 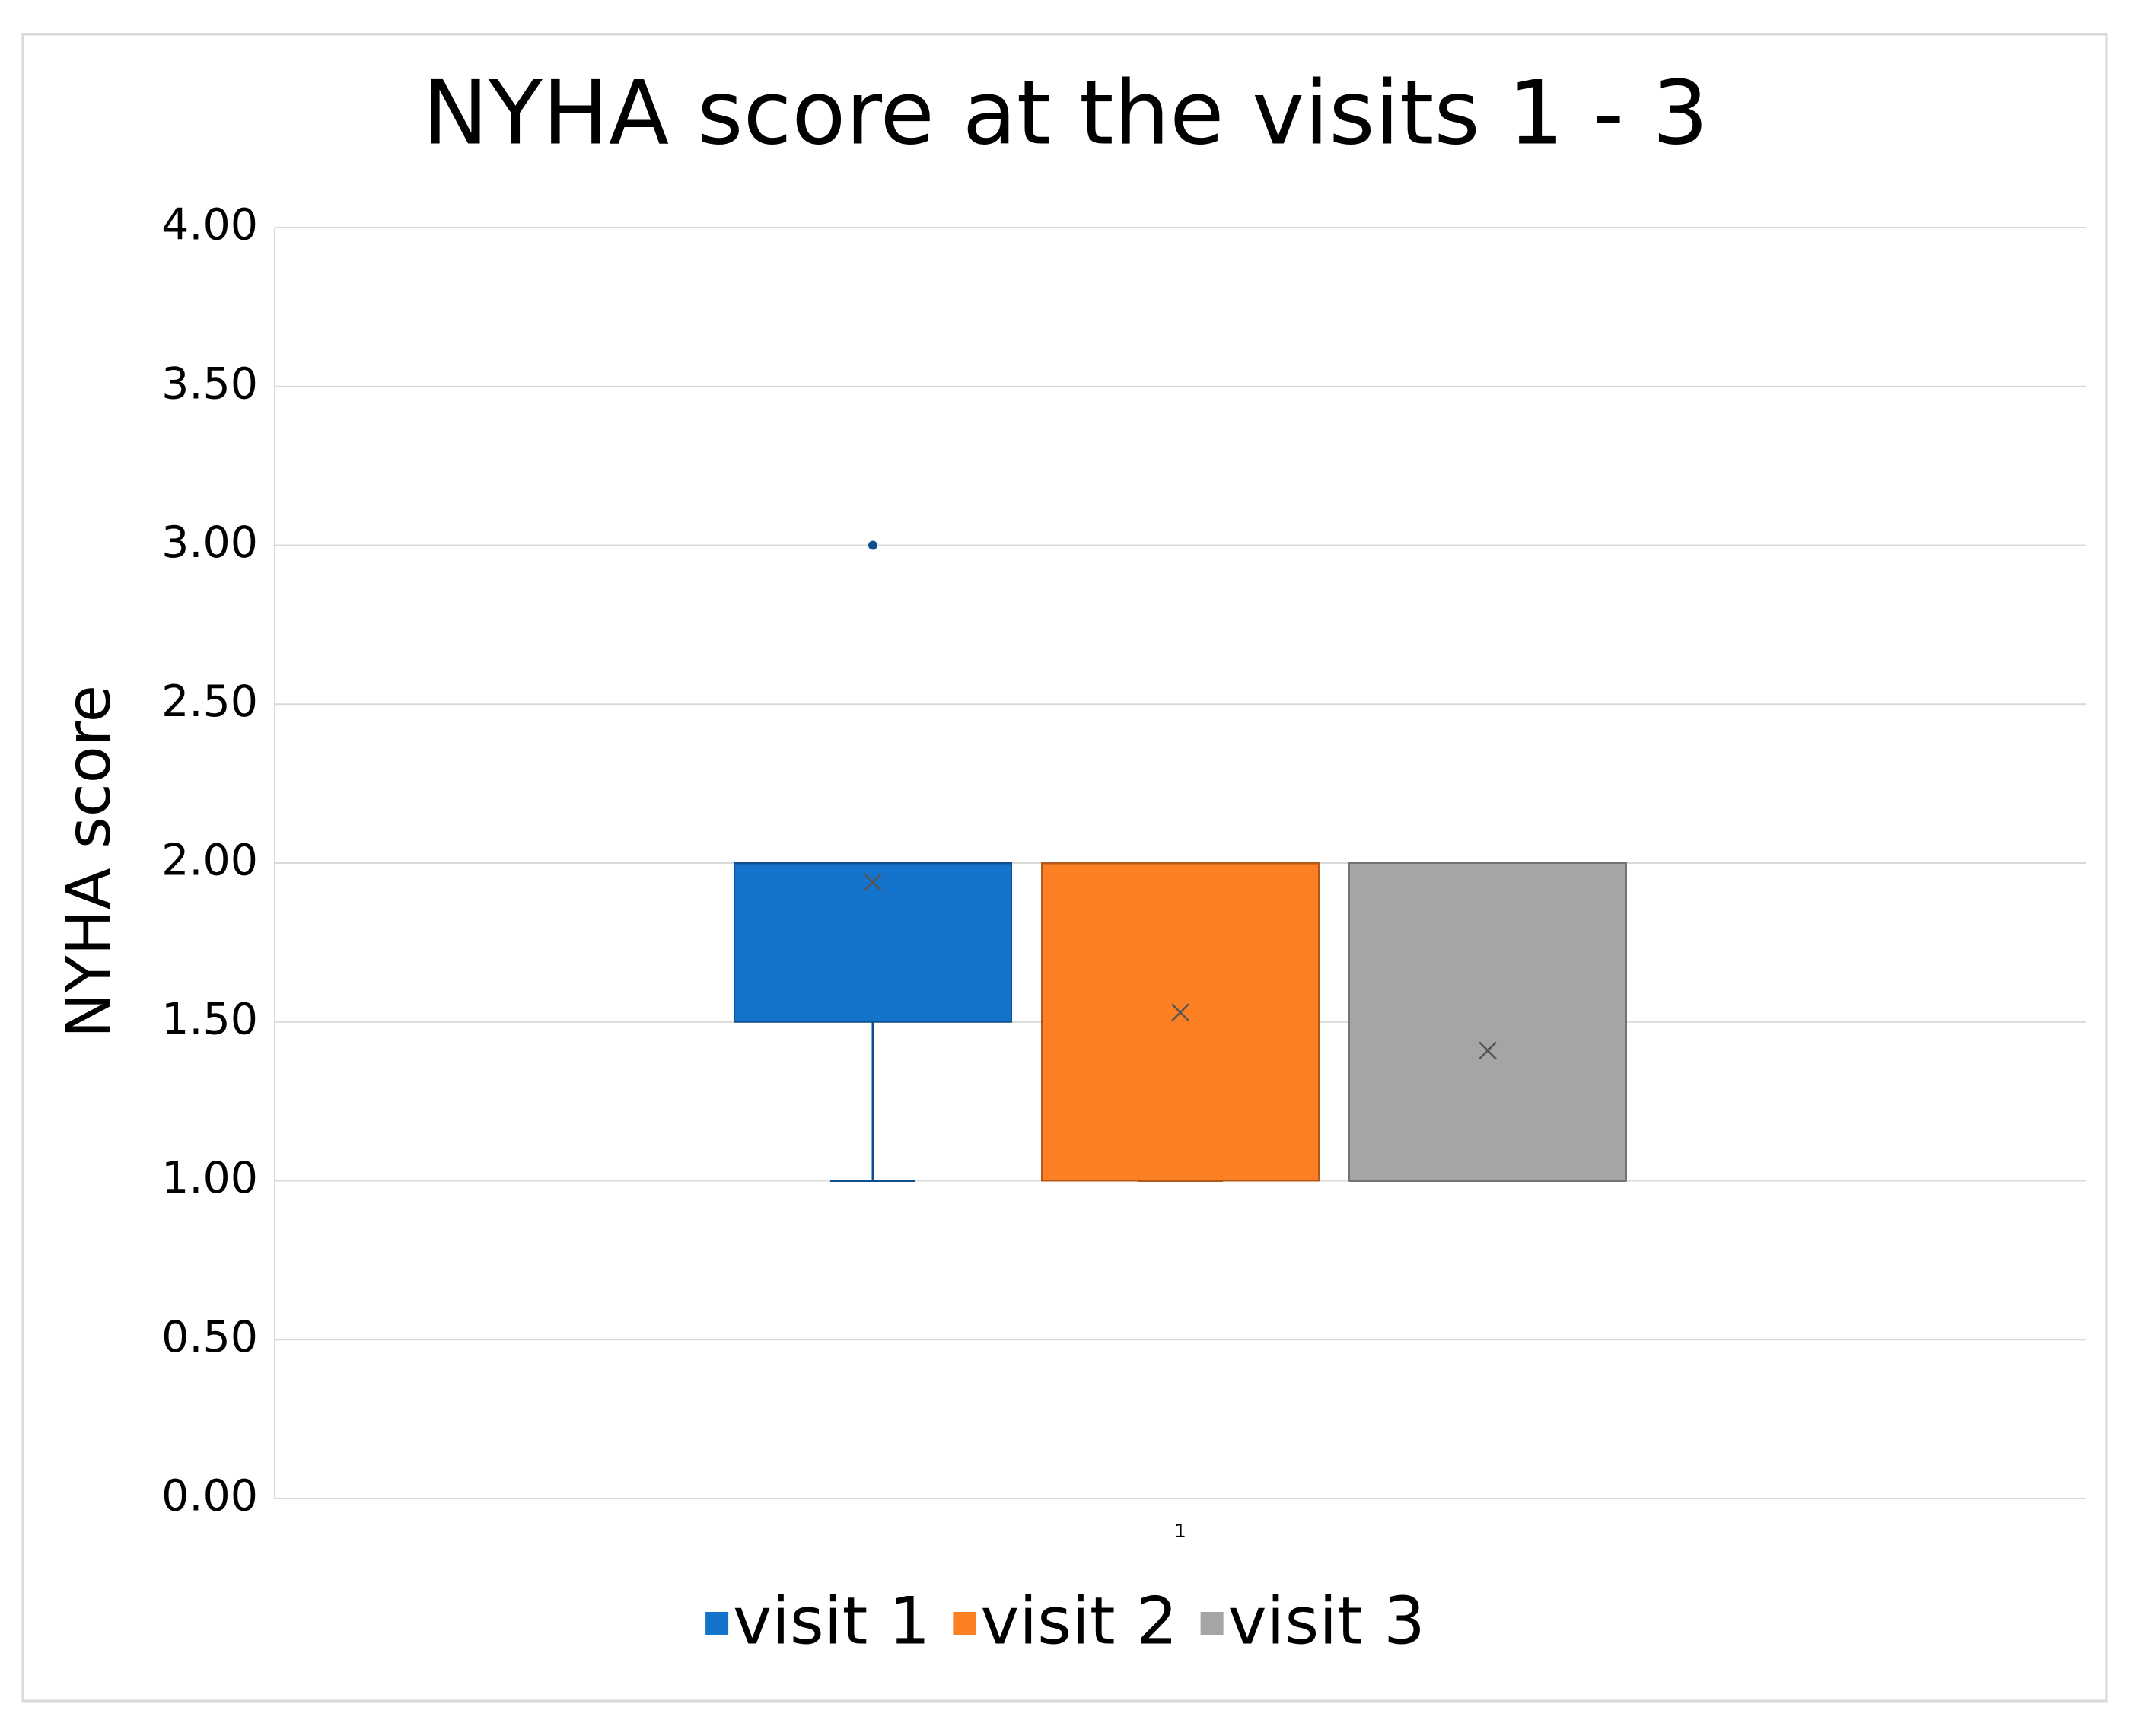 What do you see at coordinates (1326, 1621) in the screenshot?
I see `legend-label: visit 3` at bounding box center [1326, 1621].